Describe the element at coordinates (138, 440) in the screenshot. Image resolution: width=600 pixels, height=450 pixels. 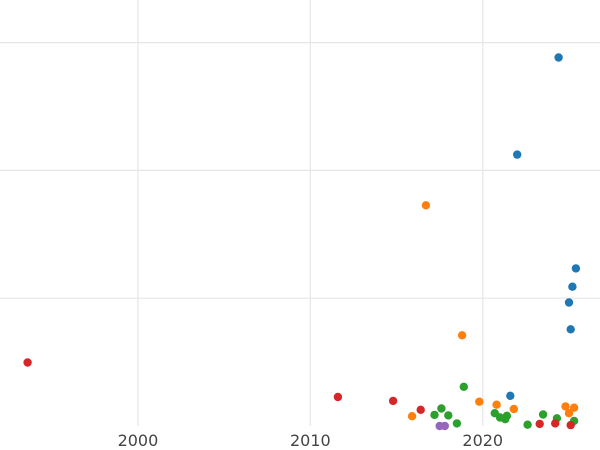
I see `x-tick-label: 2000` at that location.